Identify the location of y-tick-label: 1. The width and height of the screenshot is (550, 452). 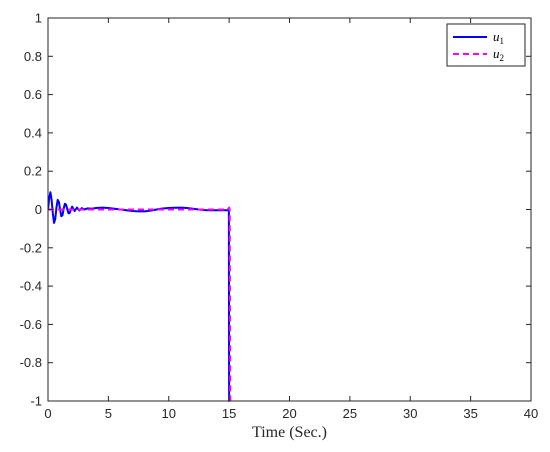
(38, 18).